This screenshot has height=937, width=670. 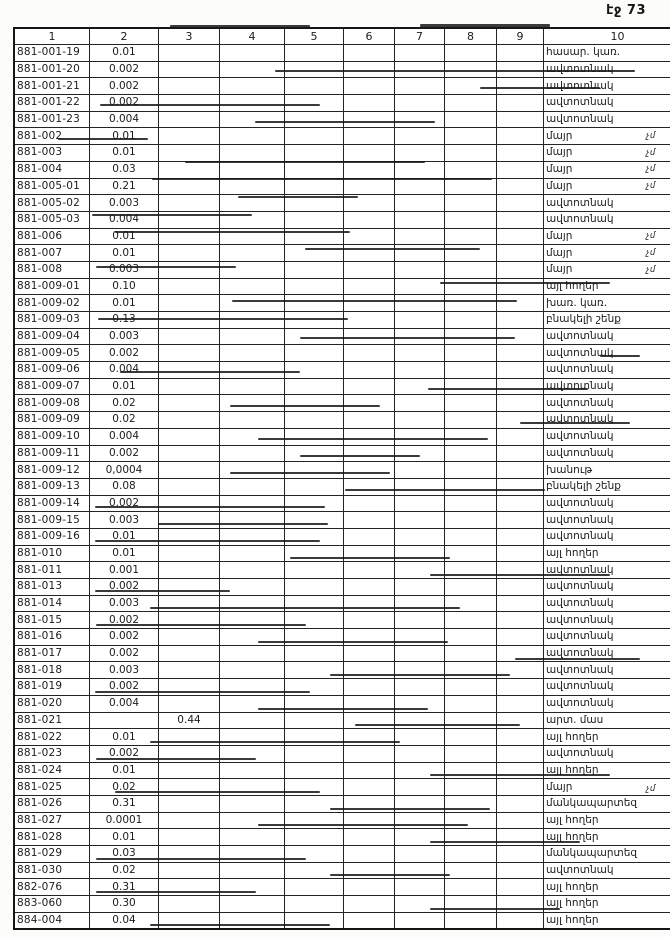 I want to click on table-header: 1 2 3 4 5 6 7 8 9 10, so click(x=341, y=36).